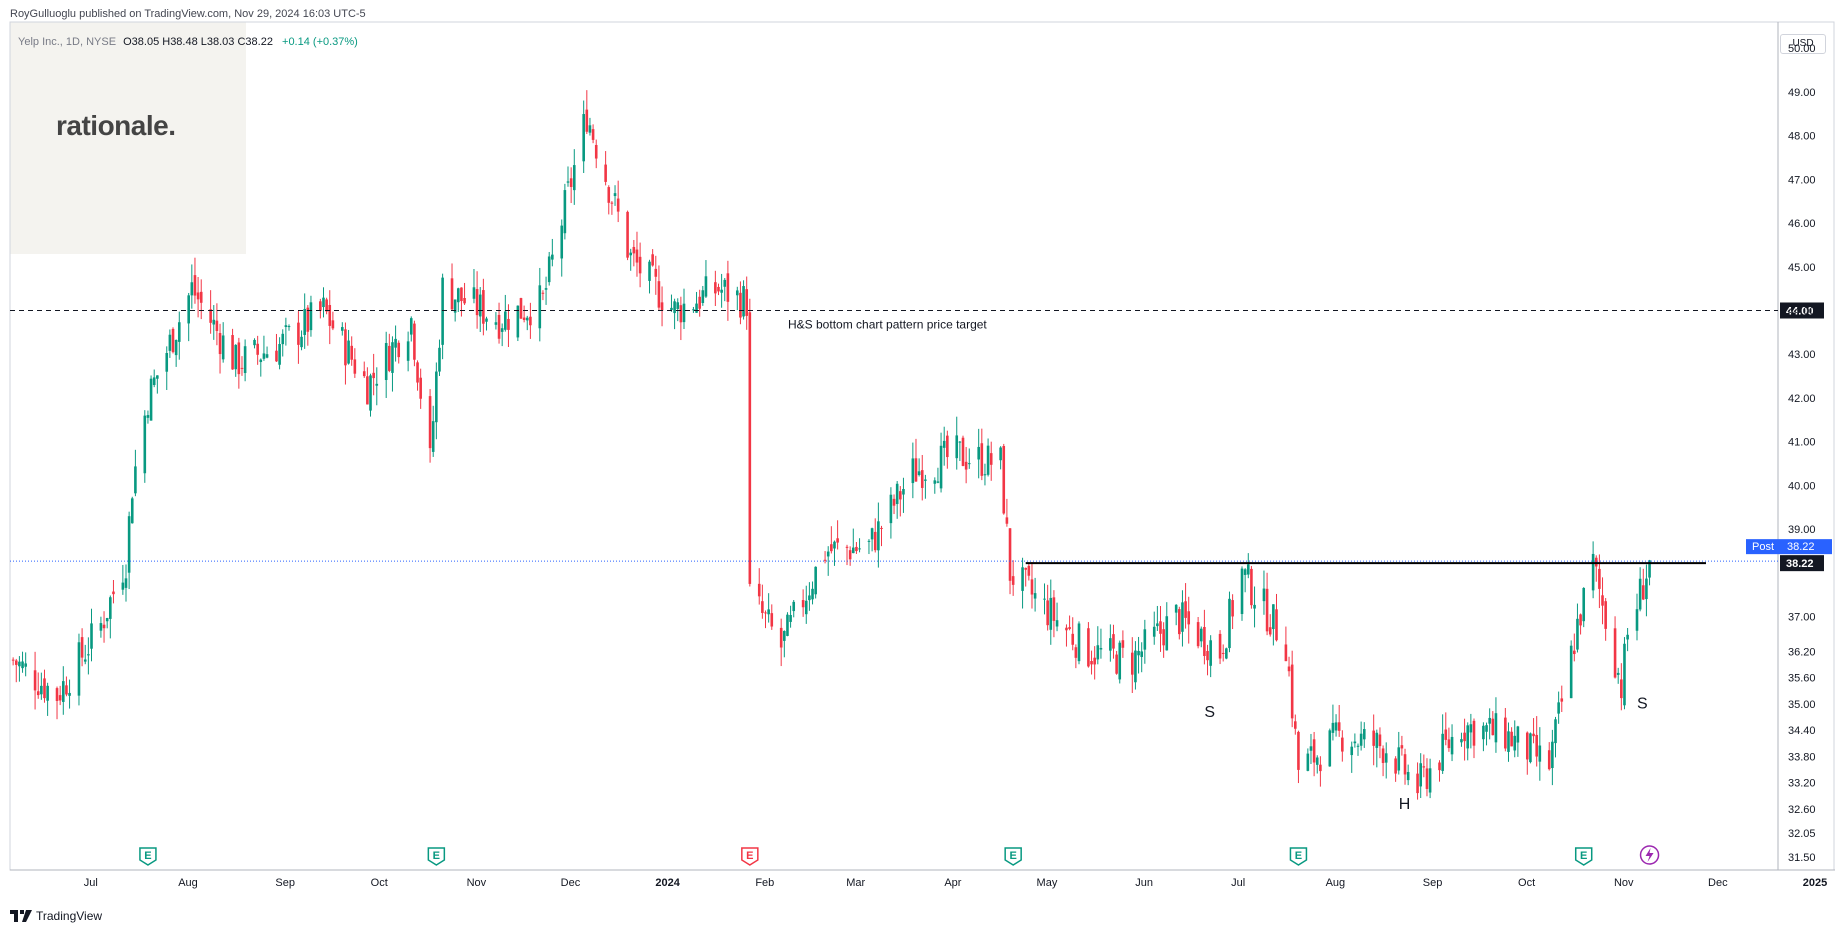  What do you see at coordinates (56, 916) in the screenshot?
I see `tradingview-footer: TradingView` at bounding box center [56, 916].